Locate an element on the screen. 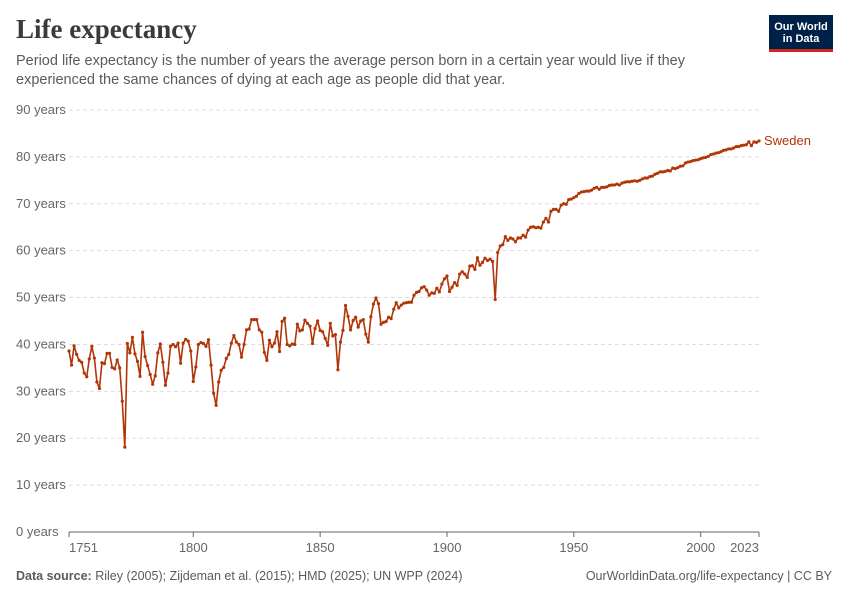  y-tick-label: 0 years is located at coordinates (37, 531).